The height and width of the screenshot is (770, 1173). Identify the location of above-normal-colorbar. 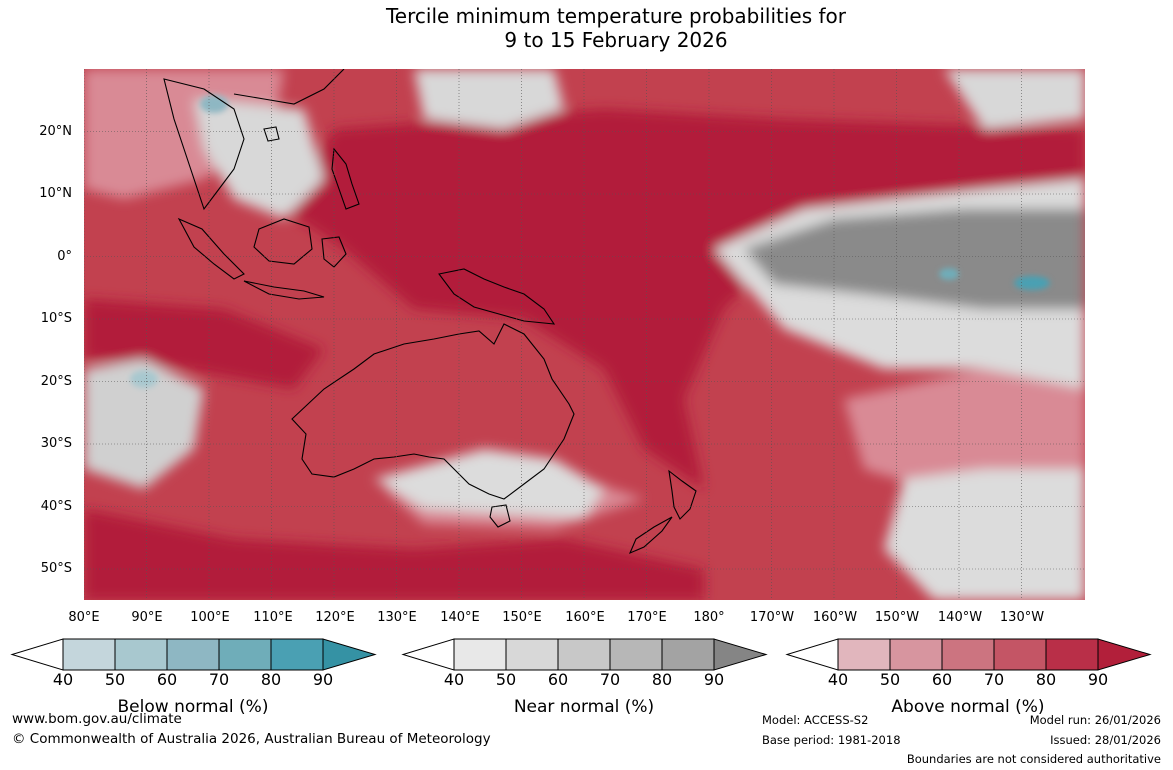
(968, 654).